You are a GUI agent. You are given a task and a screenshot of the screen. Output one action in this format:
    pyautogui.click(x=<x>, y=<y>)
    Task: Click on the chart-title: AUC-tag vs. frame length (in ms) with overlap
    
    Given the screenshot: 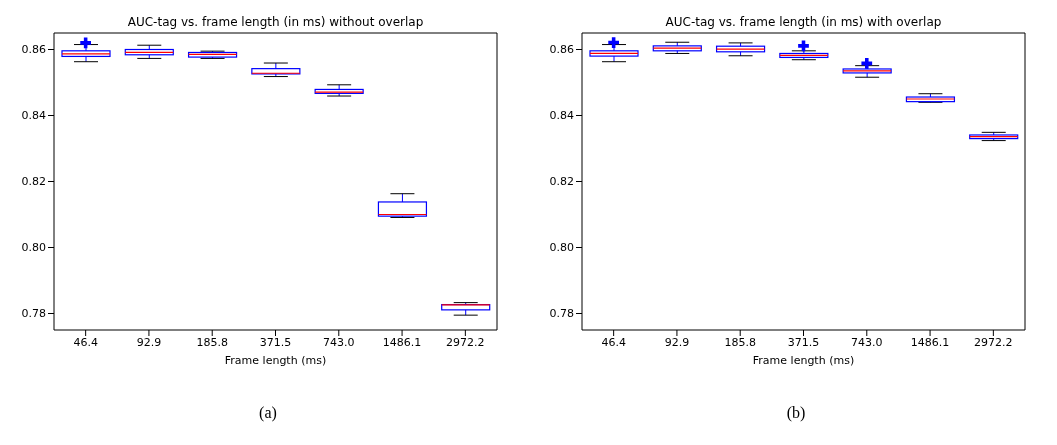 What is the action you would take?
    pyautogui.click(x=803, y=22)
    